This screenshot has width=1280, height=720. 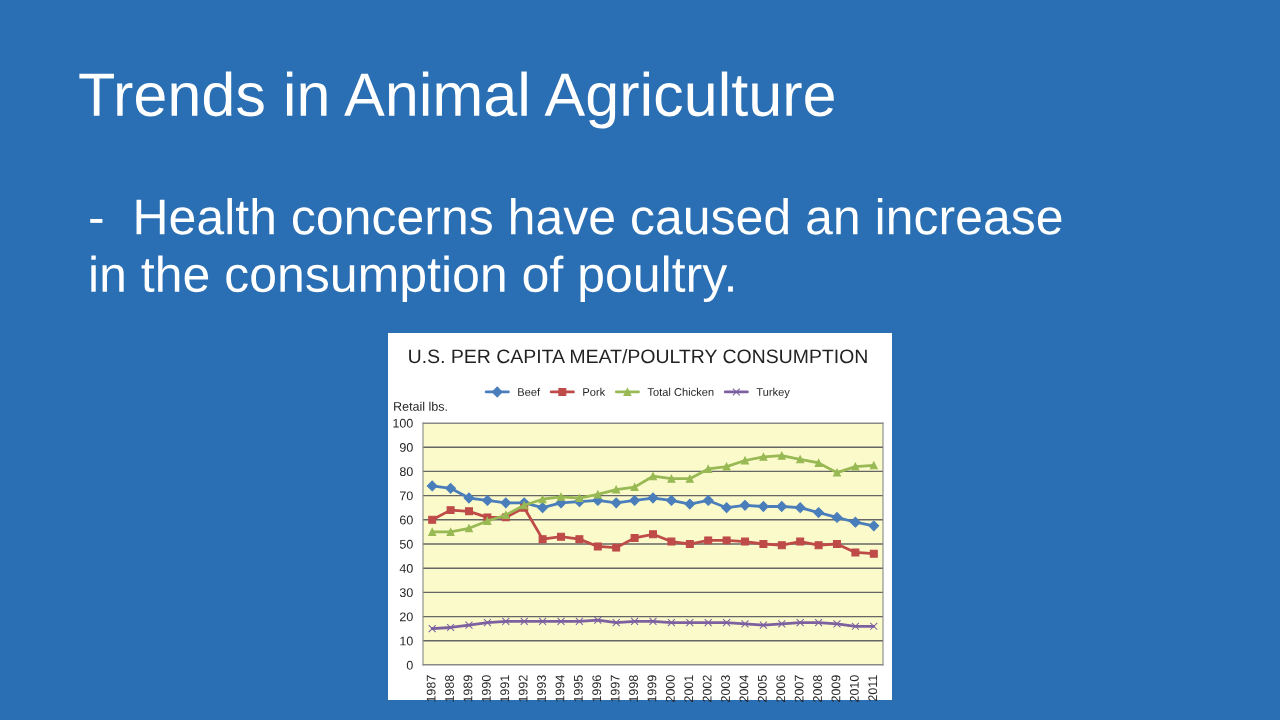 I want to click on x-tick-label: 1992, so click(x=523, y=688).